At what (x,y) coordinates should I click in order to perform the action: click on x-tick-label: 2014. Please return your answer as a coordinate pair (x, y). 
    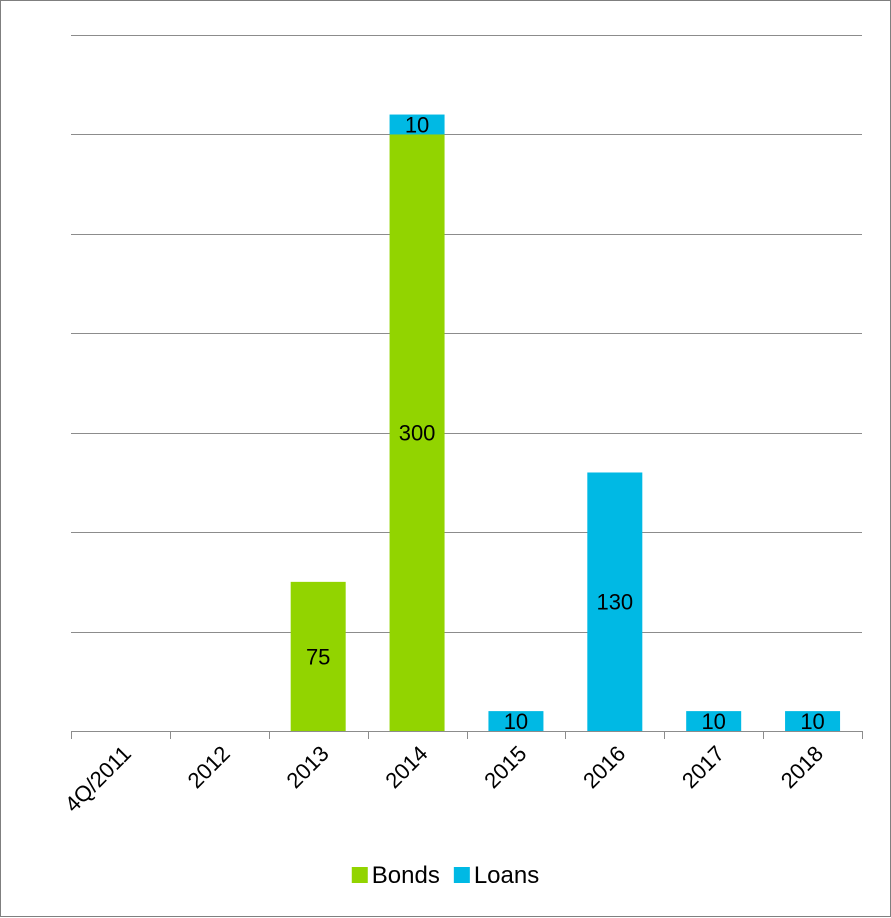
    Looking at the image, I should click on (406, 767).